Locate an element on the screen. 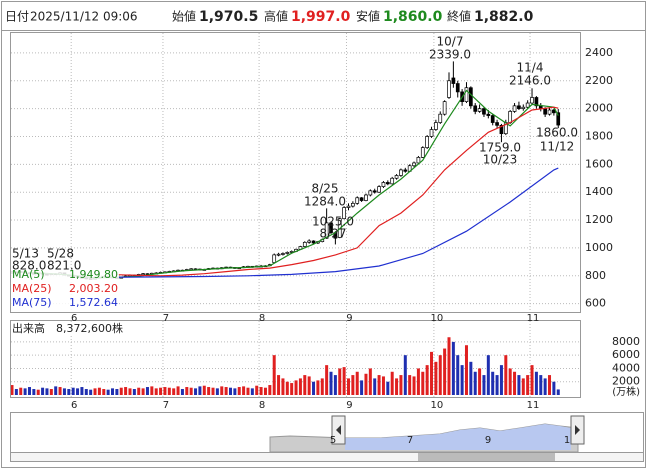 This screenshot has height=470, width=653. header-label: 終値 is located at coordinates (459, 16).